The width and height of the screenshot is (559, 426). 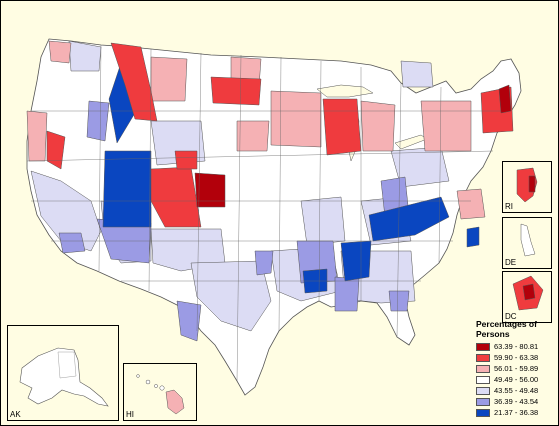 I want to click on inset-rhode-island: RI, so click(x=527, y=187).